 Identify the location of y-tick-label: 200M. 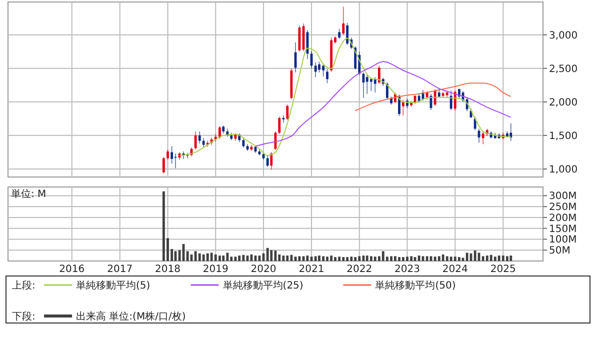
(563, 218).